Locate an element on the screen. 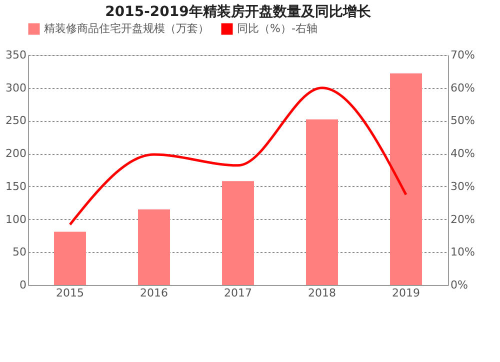  y-tick-label: 200 is located at coordinates (16, 153).